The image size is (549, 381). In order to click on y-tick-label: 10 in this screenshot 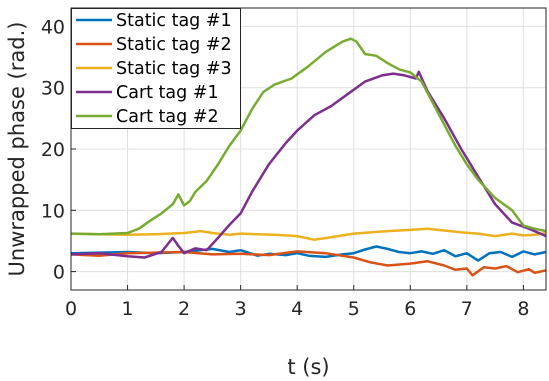, I will do `click(53, 211)`.